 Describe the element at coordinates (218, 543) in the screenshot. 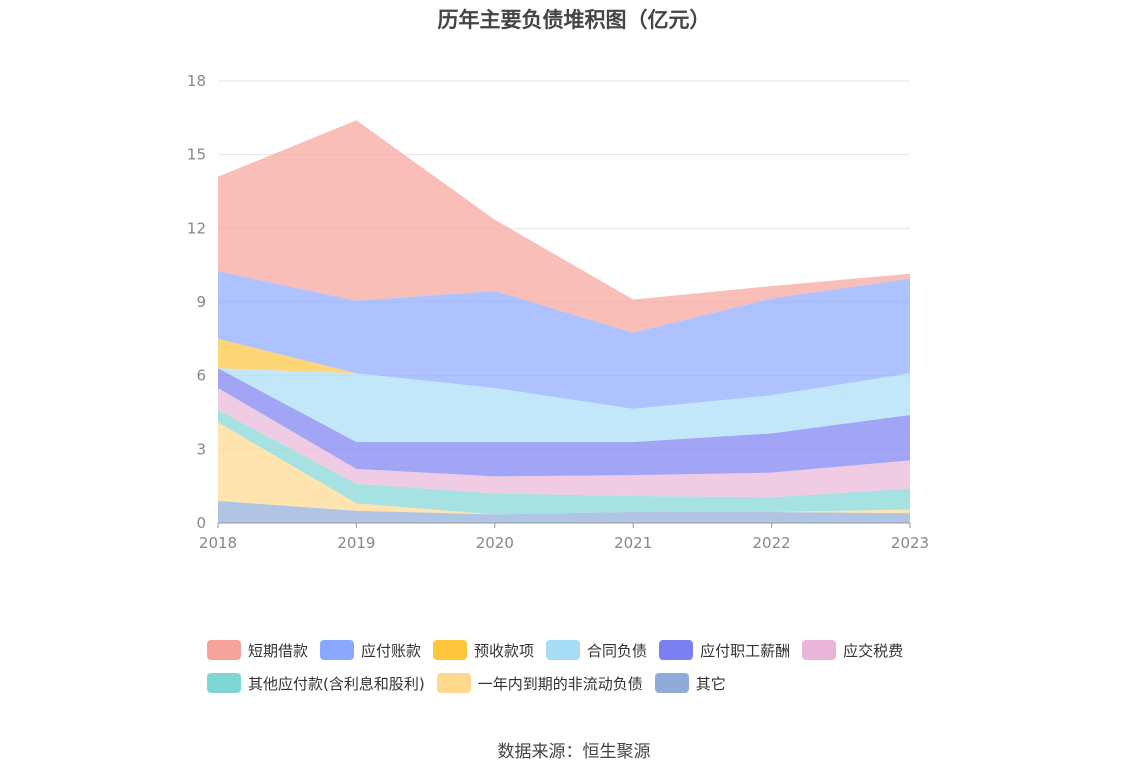

I see `x-tick-label: 2018` at that location.